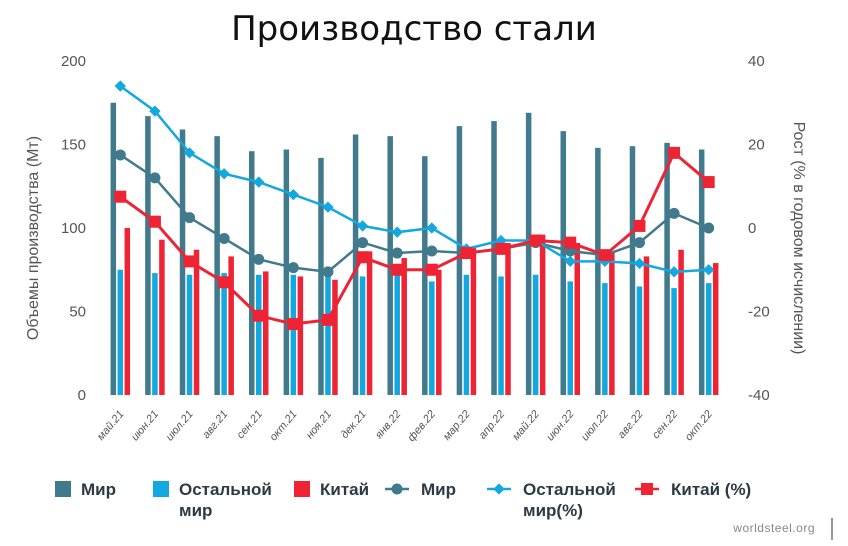 The height and width of the screenshot is (546, 848). I want to click on x-tick-label: ноя.21, so click(319, 424).